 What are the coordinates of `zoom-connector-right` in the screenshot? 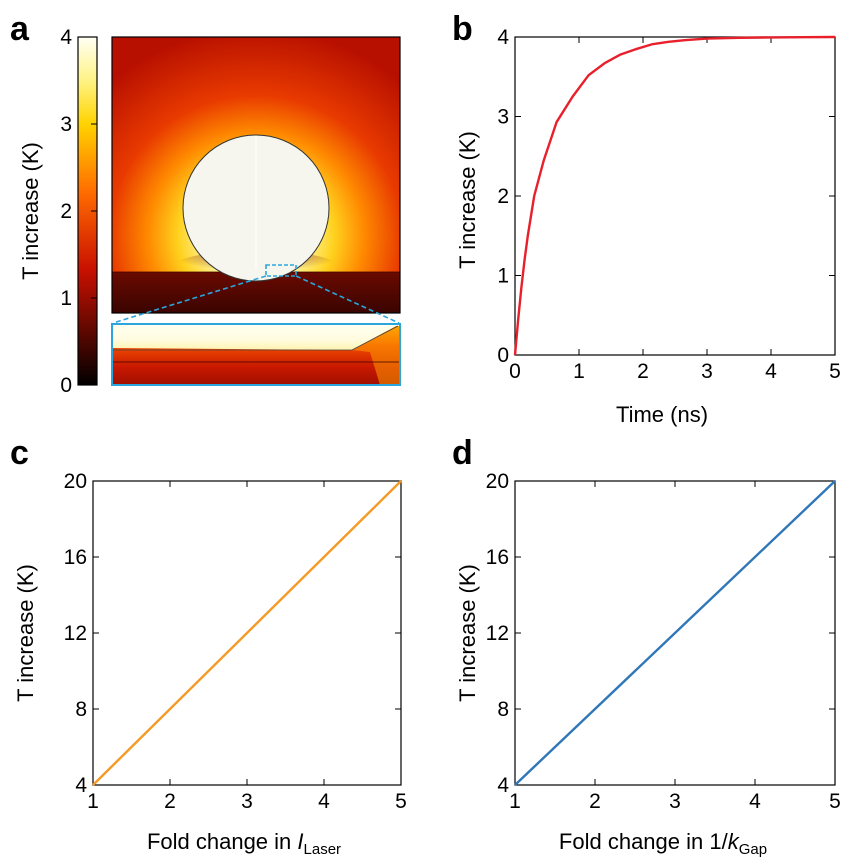 It's located at (347, 299).